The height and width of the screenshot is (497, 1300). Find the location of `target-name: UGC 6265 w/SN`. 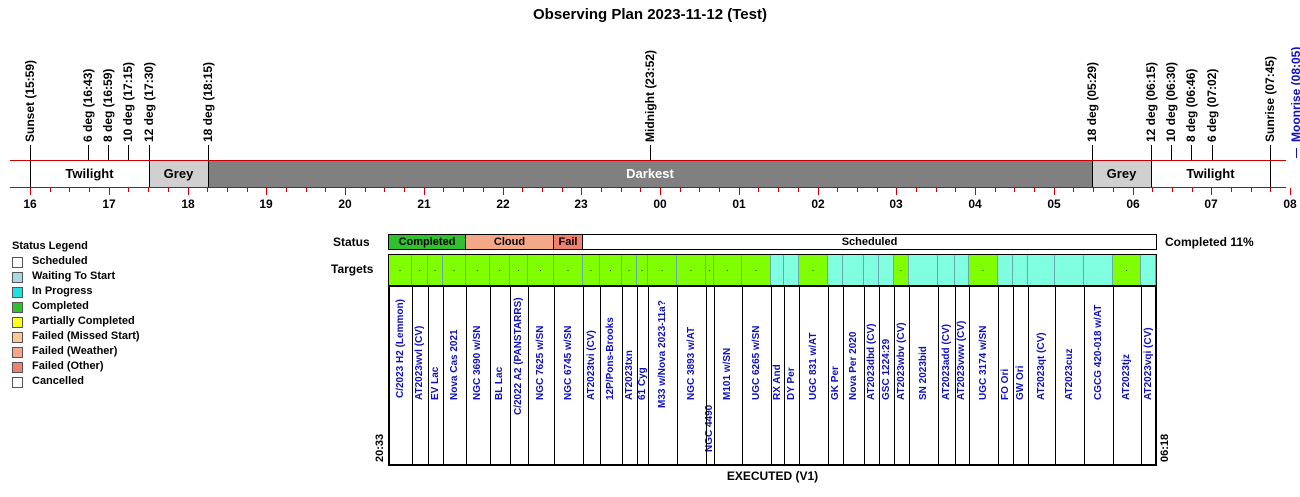

target-name: UGC 6265 w/SN is located at coordinates (756, 362).